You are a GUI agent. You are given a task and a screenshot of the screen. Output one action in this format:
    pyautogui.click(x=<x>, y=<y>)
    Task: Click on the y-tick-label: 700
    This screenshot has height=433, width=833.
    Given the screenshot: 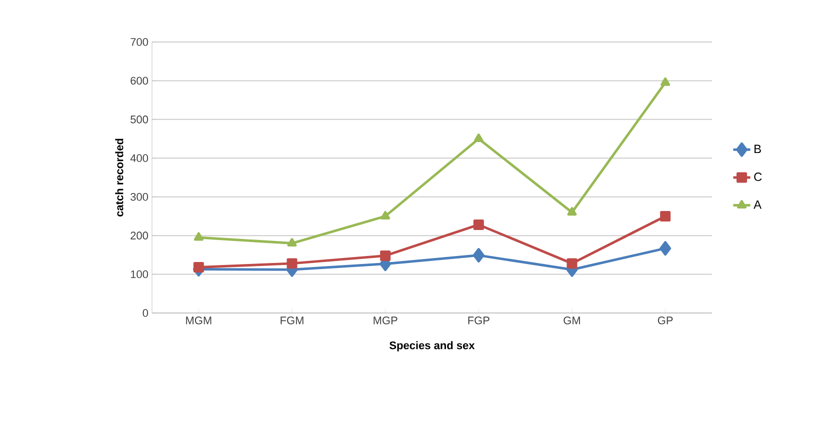 What is the action you would take?
    pyautogui.click(x=139, y=42)
    